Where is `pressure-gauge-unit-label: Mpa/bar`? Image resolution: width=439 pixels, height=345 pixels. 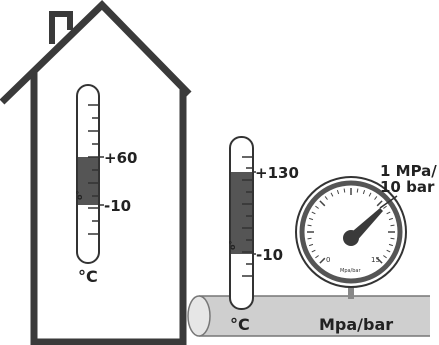
pressure-gauge-unit-label: Mpa/bar is located at coordinates (356, 324).